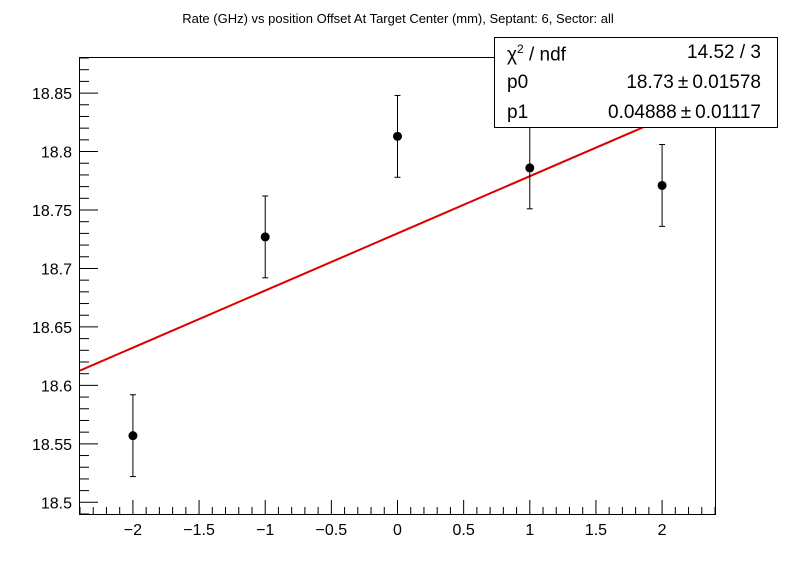 The height and width of the screenshot is (577, 796). What do you see at coordinates (596, 530) in the screenshot?
I see `x-tick-label: 1.5` at bounding box center [596, 530].